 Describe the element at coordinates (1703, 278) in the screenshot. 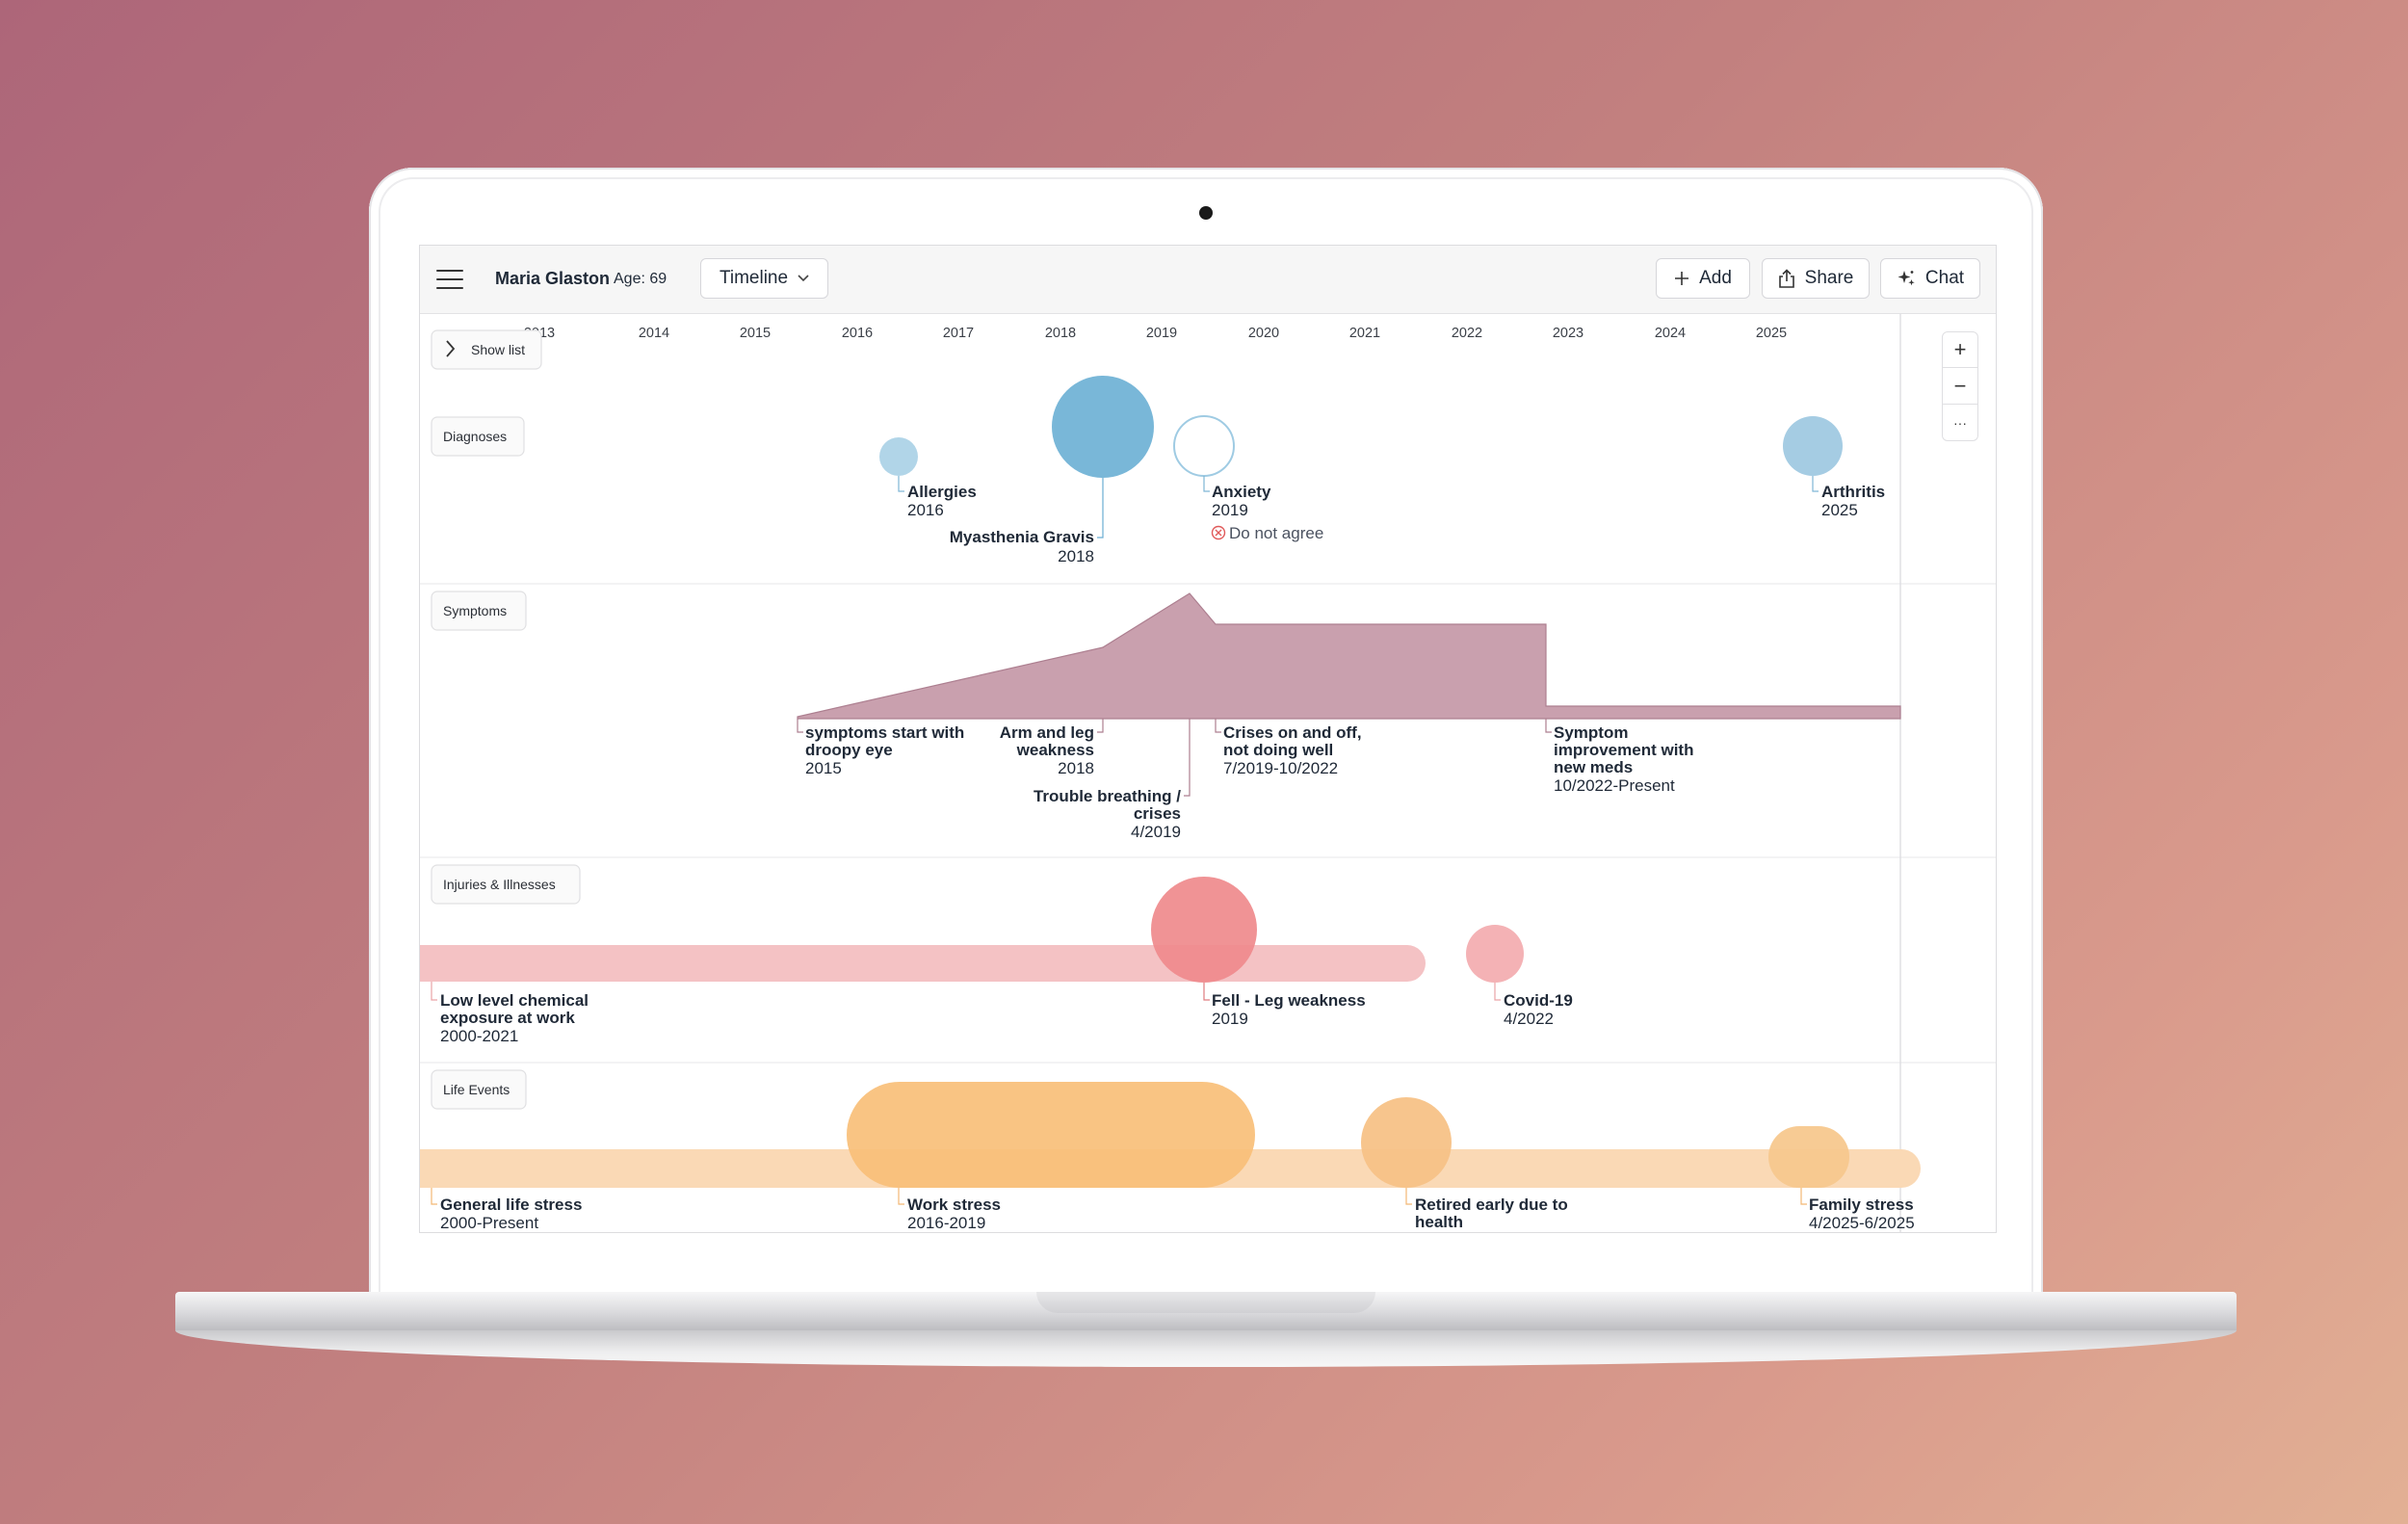

I see `add-button: Add` at that location.